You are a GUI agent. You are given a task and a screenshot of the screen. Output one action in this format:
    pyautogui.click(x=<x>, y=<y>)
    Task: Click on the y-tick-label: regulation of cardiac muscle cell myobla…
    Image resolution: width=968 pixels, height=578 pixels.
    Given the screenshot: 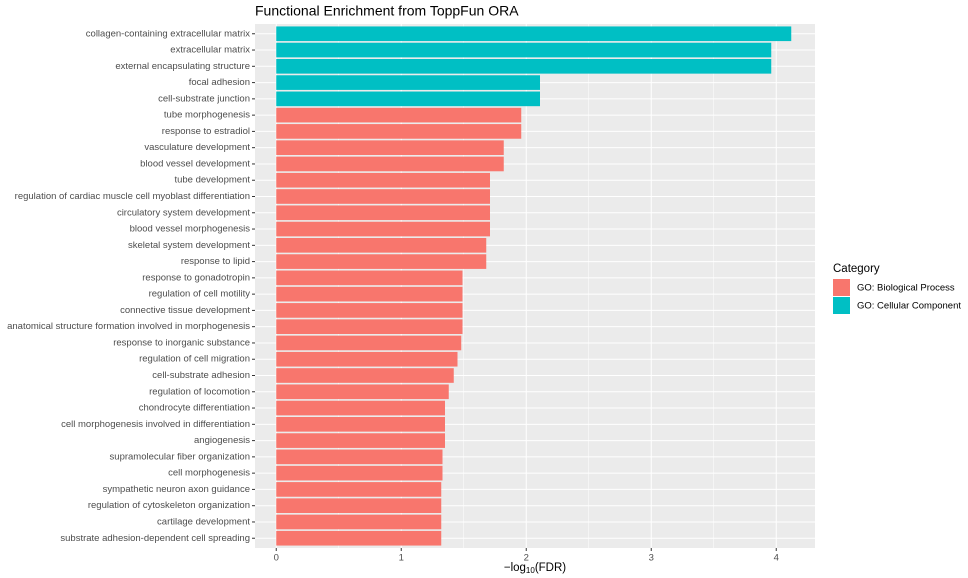 What is the action you would take?
    pyautogui.click(x=132, y=196)
    